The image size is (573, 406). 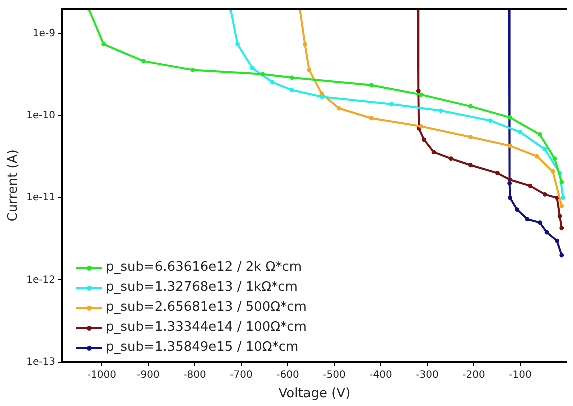 I want to click on legend-label: p_sub=6.63616e12 / 2k Ω*cm, so click(x=204, y=268).